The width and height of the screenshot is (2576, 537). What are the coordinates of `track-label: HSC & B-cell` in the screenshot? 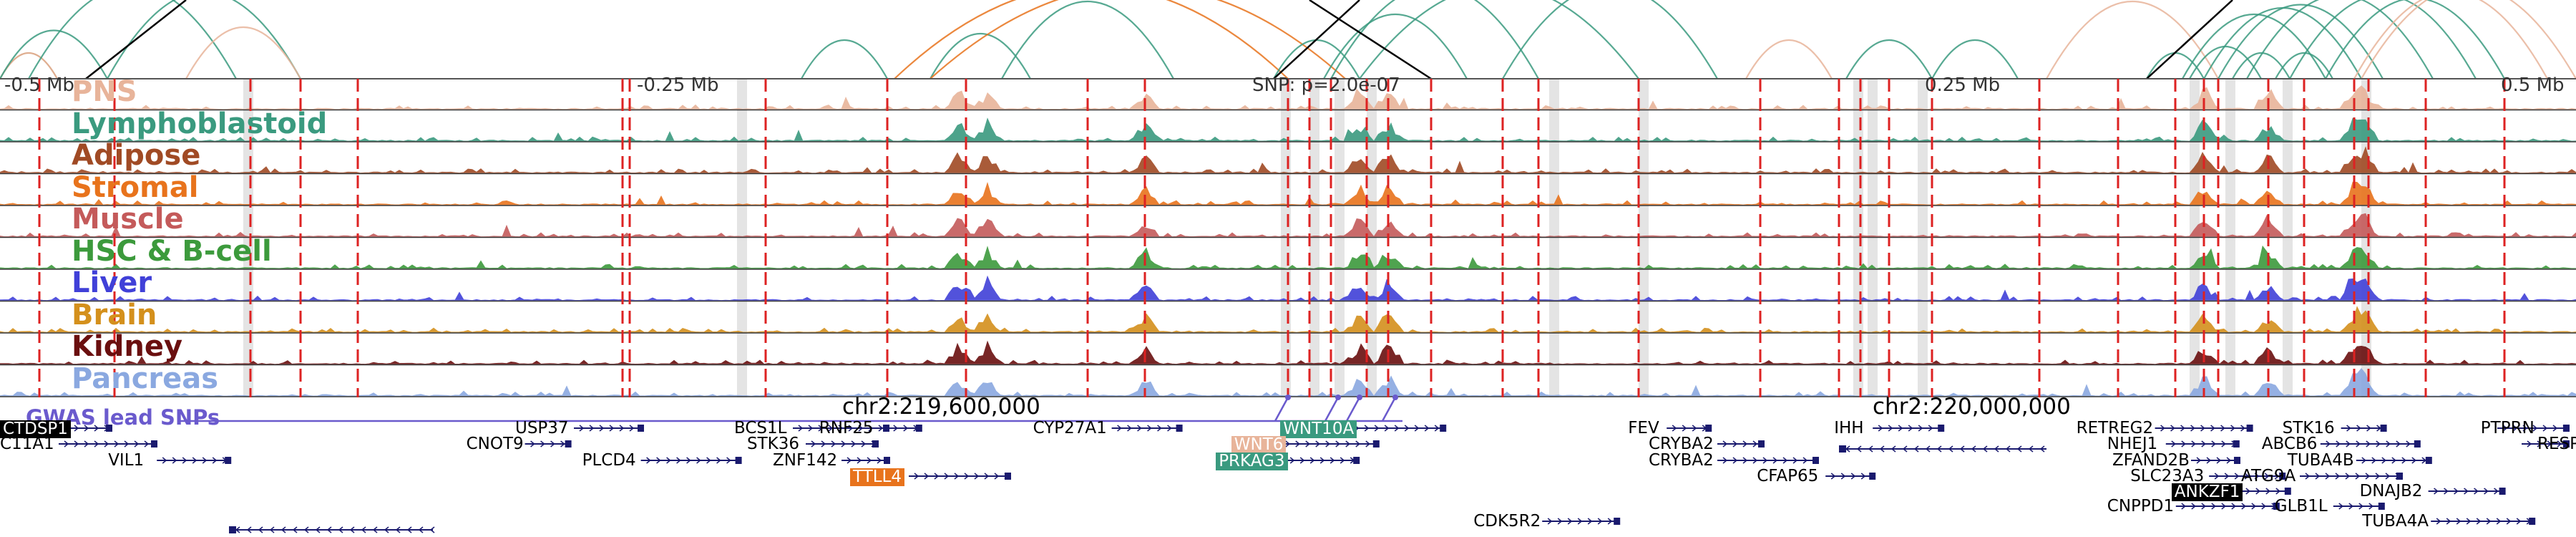 It's located at (172, 251).